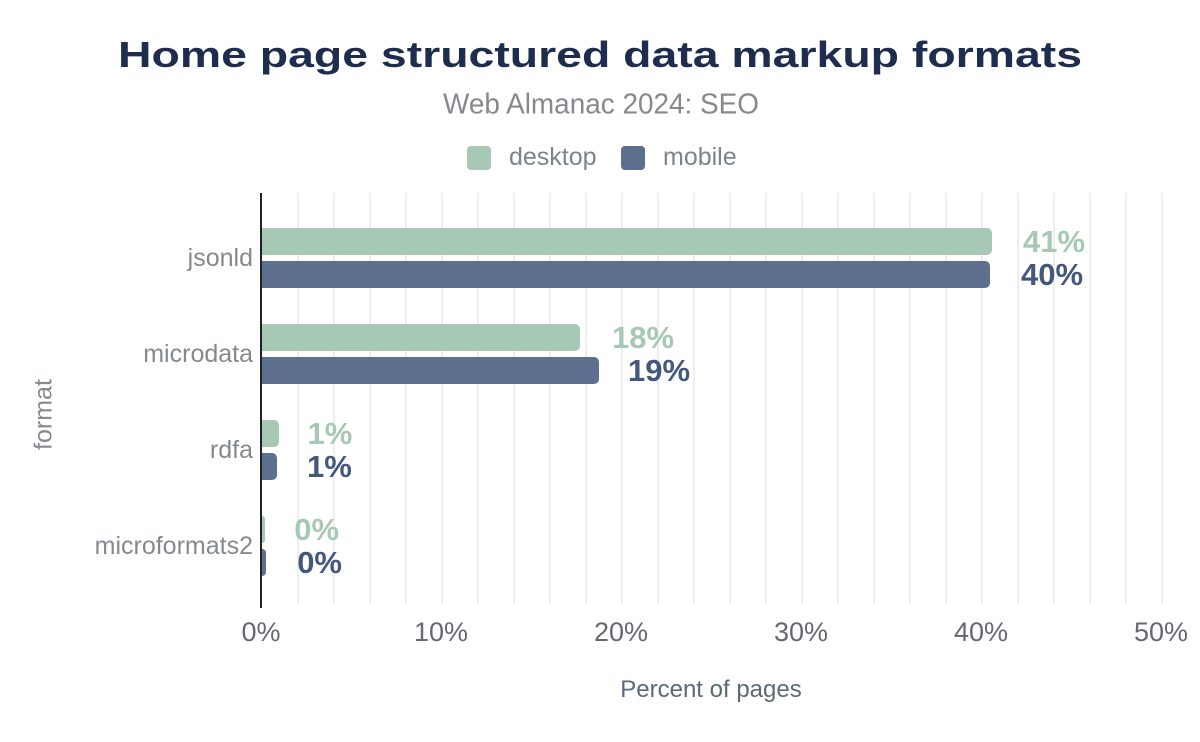 The height and width of the screenshot is (742, 1200). What do you see at coordinates (600, 54) in the screenshot?
I see `svg-text:Home page structured data mark: Home page structured data markup formats` at bounding box center [600, 54].